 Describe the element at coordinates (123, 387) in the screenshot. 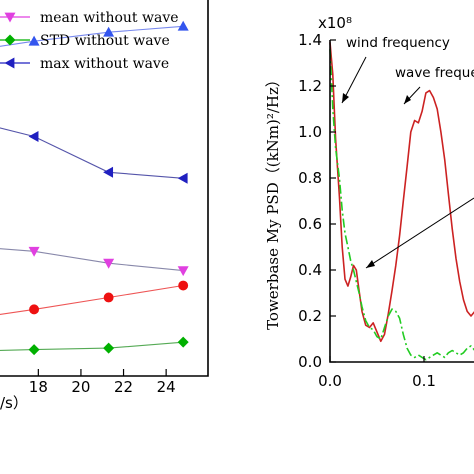

I see `x-tick-label-2: 22` at that location.